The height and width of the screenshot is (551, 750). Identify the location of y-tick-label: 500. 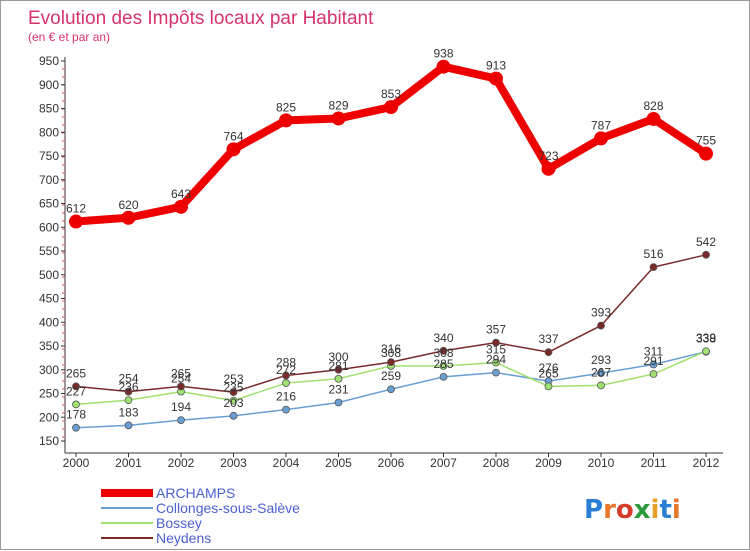
(49, 275).